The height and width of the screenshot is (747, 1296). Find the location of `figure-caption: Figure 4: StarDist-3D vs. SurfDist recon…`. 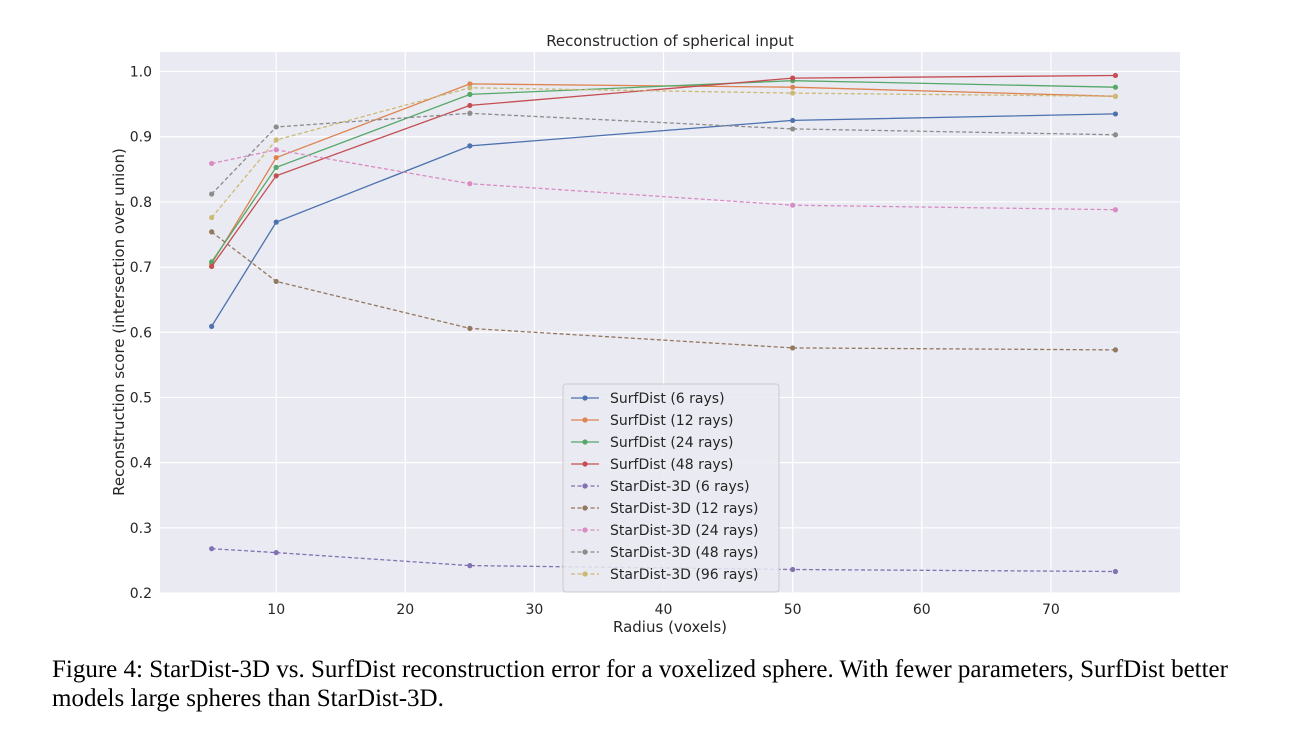

figure-caption: Figure 4: StarDist-3D vs. SurfDist recon… is located at coordinates (640, 684).